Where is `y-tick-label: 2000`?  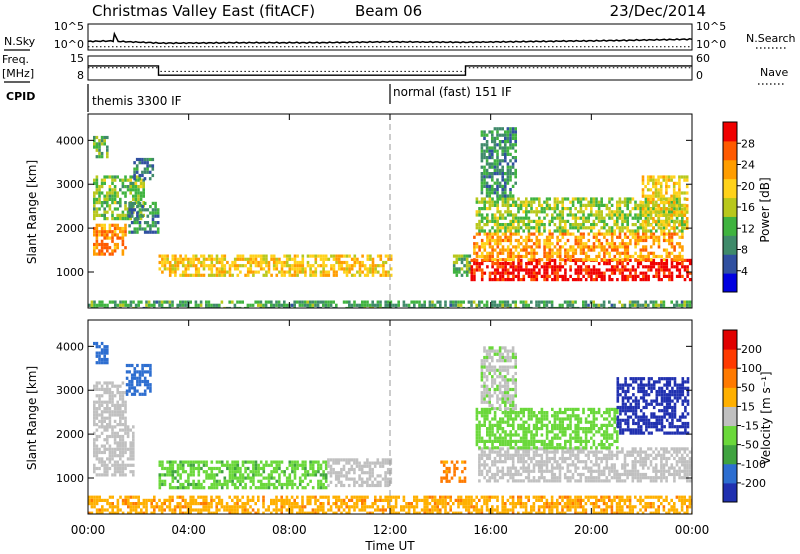 y-tick-label: 2000 is located at coordinates (70, 228).